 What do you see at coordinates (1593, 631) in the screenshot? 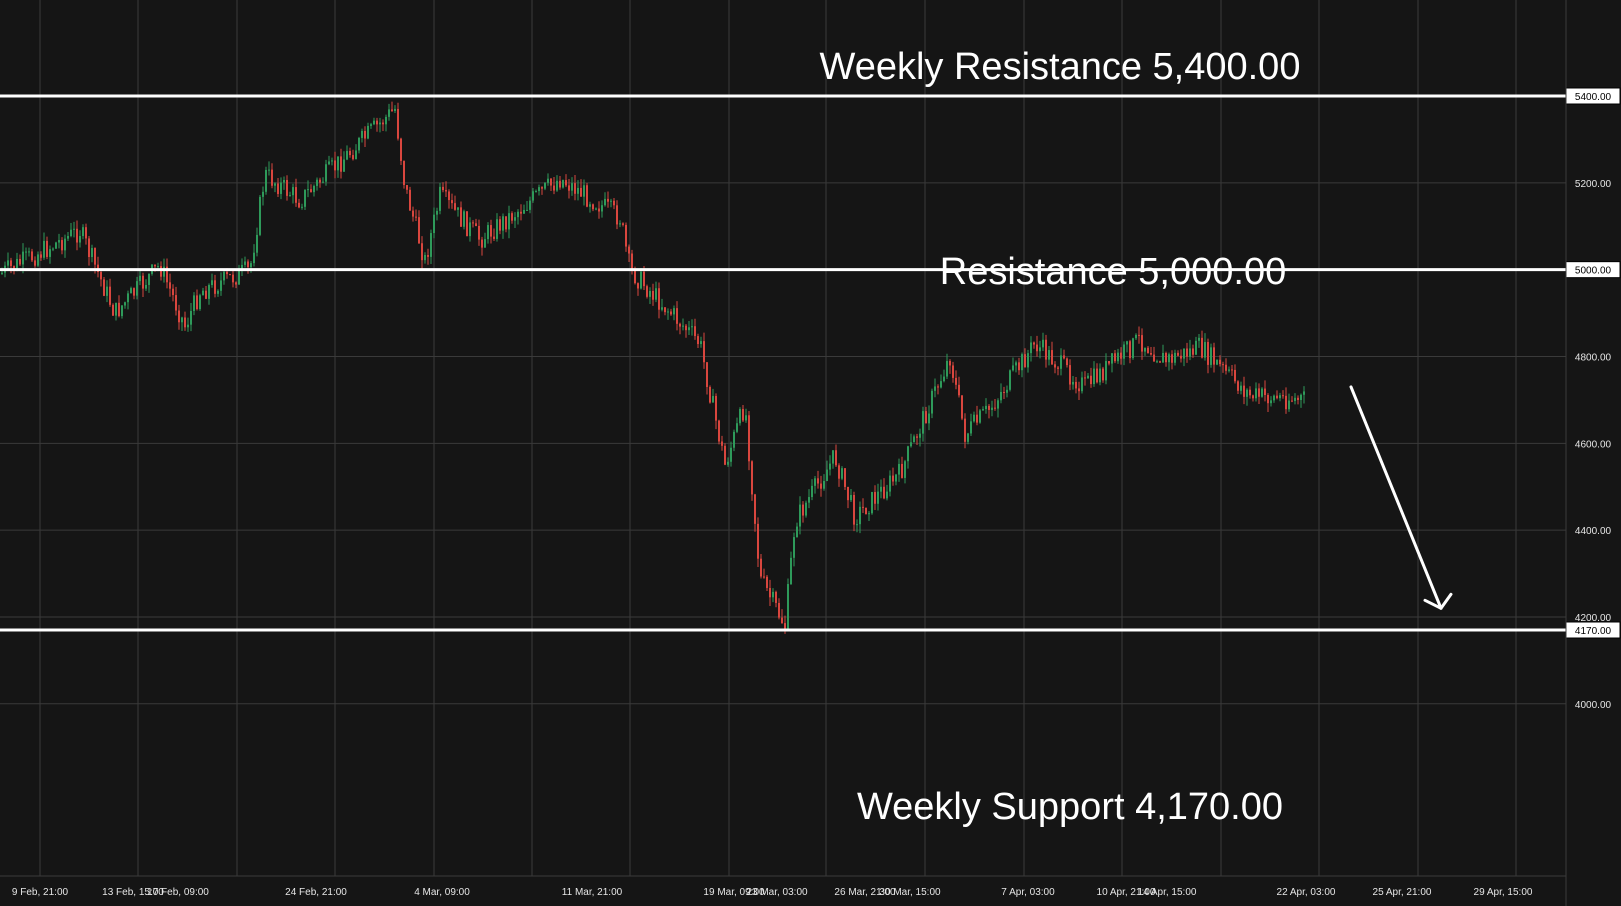
I see `price-tag-label: 4170.00` at bounding box center [1593, 631].